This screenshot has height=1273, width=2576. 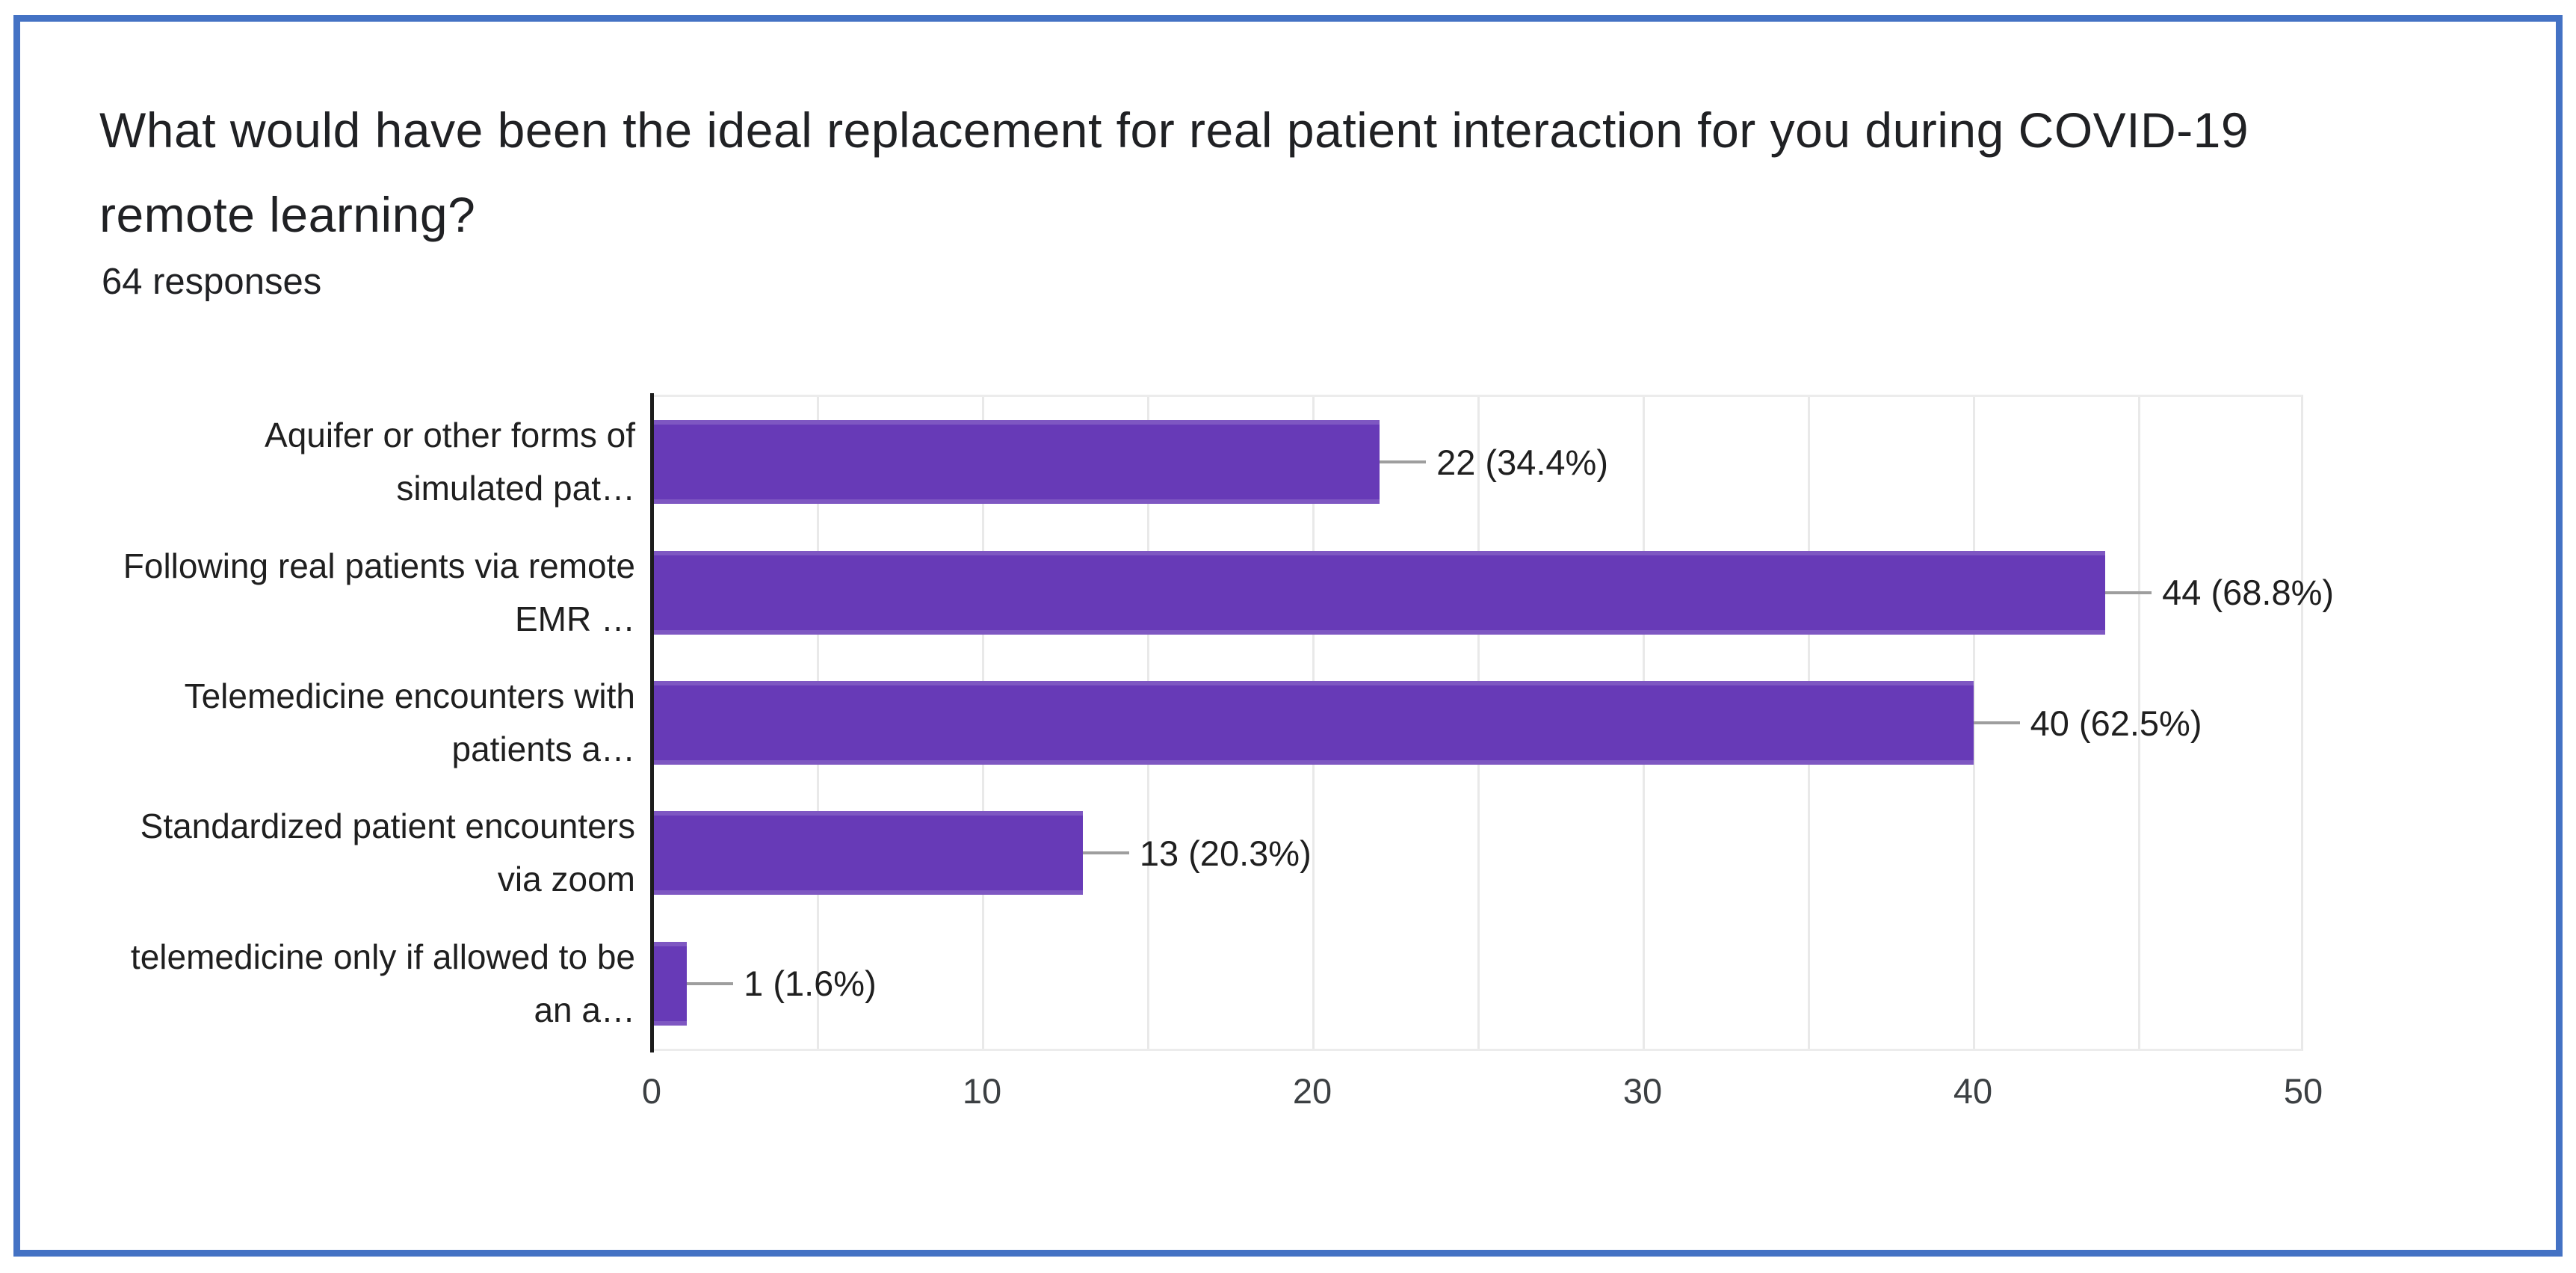 What do you see at coordinates (982, 1091) in the screenshot?
I see `x-tick-label: 10` at bounding box center [982, 1091].